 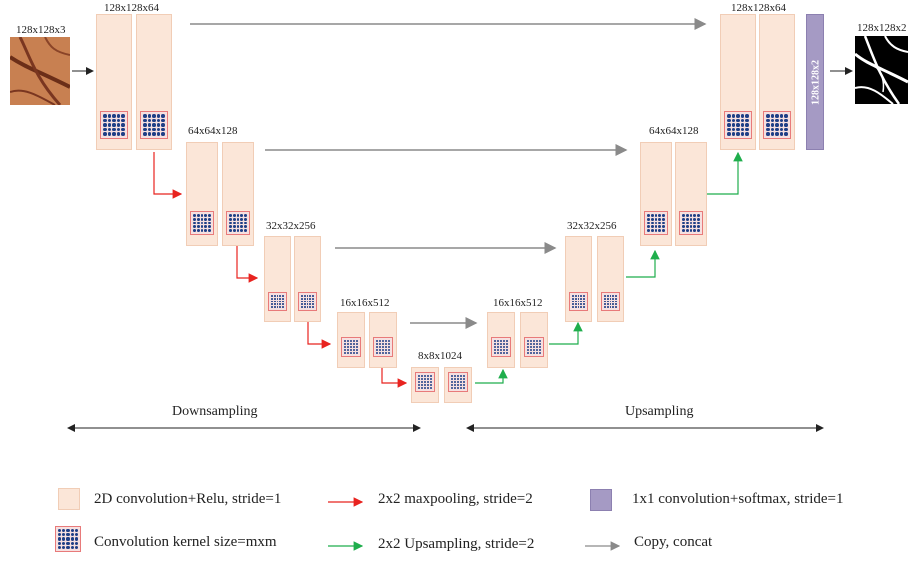 What do you see at coordinates (656, 223) in the screenshot?
I see `dec2-block-a-kernel` at bounding box center [656, 223].